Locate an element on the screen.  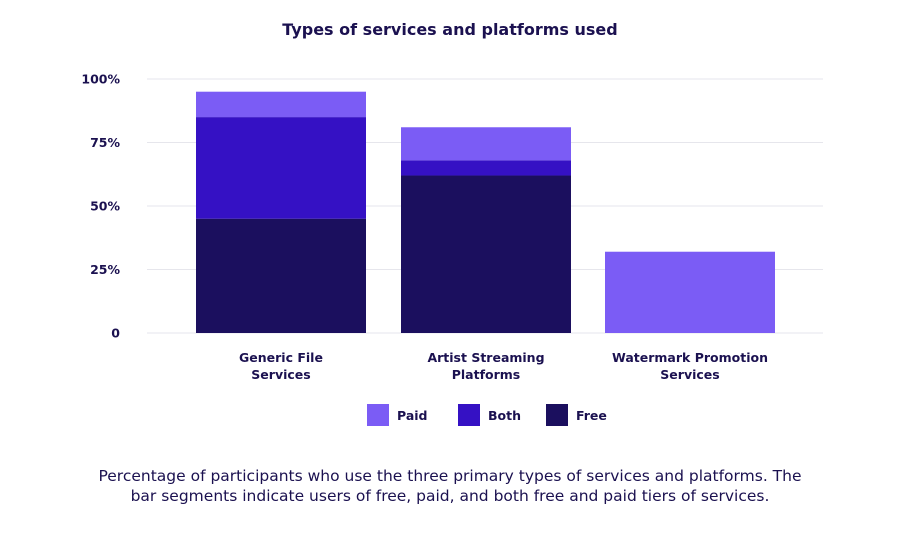
category-label: Artist Streaming Platforms is located at coordinates (485, 366).